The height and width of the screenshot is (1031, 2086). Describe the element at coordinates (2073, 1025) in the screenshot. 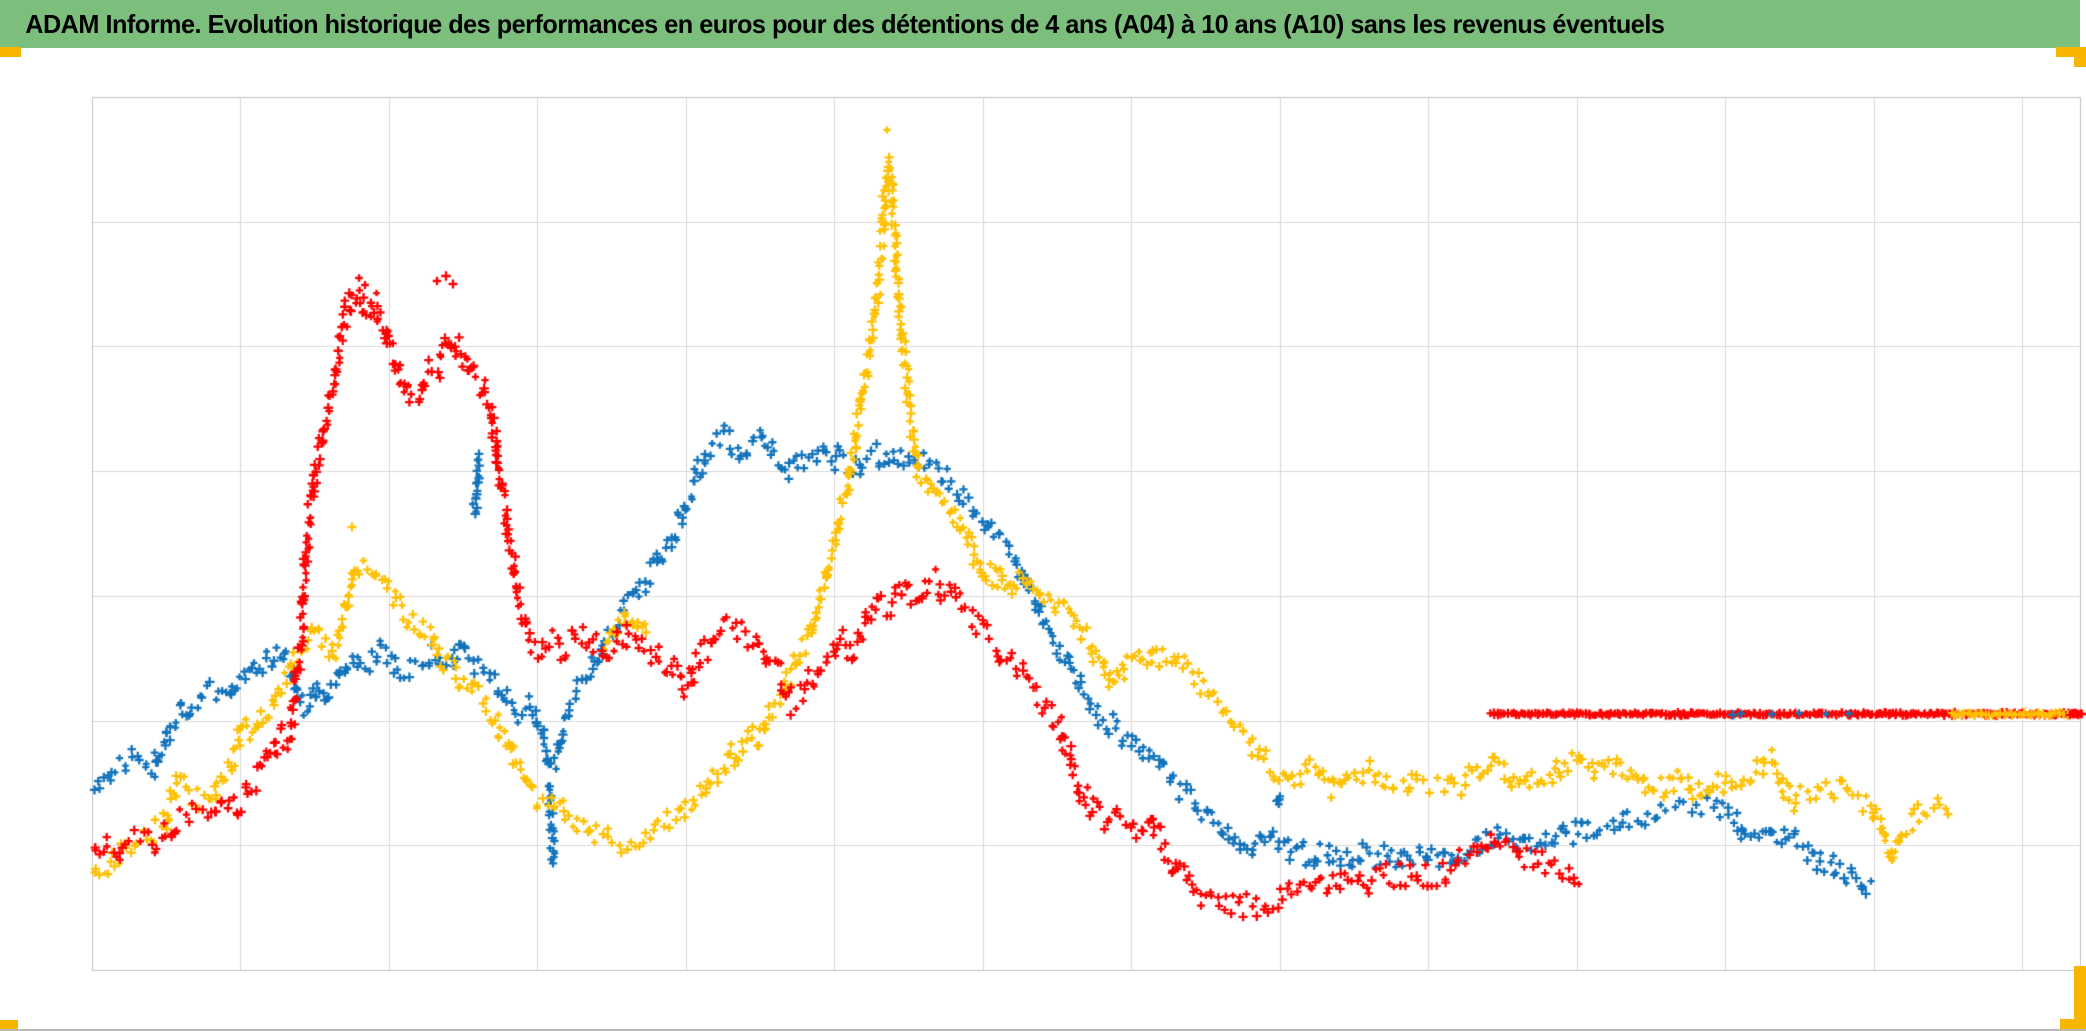

I see `selection-handle-bottom-right-arm` at that location.